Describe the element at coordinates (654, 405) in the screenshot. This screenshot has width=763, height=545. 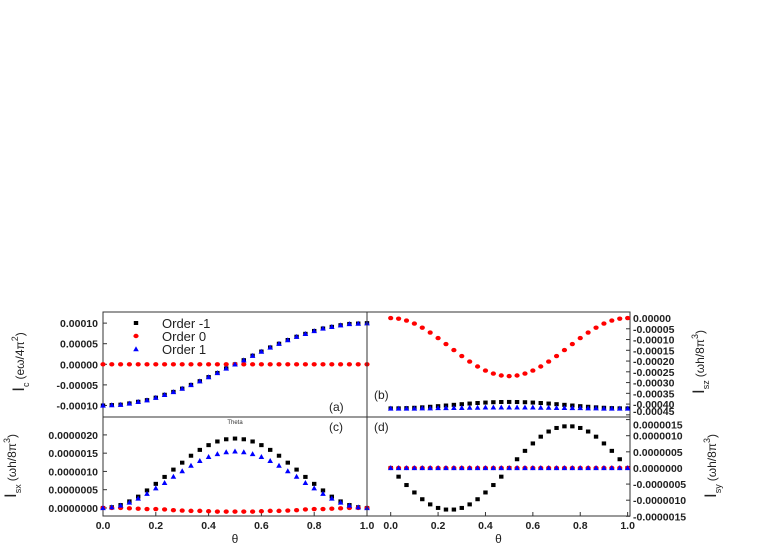
I see `y-tick-label: -0.00040` at that location.